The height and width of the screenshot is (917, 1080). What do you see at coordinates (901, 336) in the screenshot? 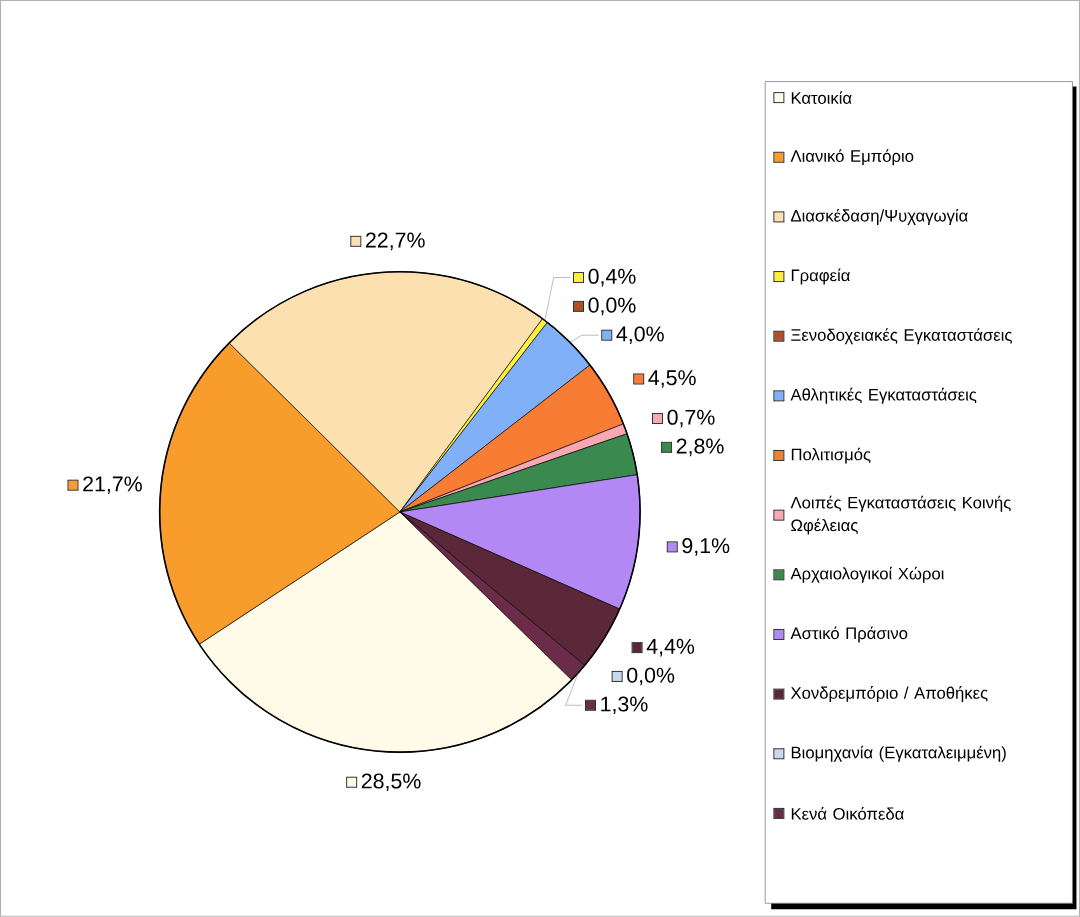
I see `legend-label: Ξενοδοχειακές Εγκαταστάσεις` at bounding box center [901, 336].